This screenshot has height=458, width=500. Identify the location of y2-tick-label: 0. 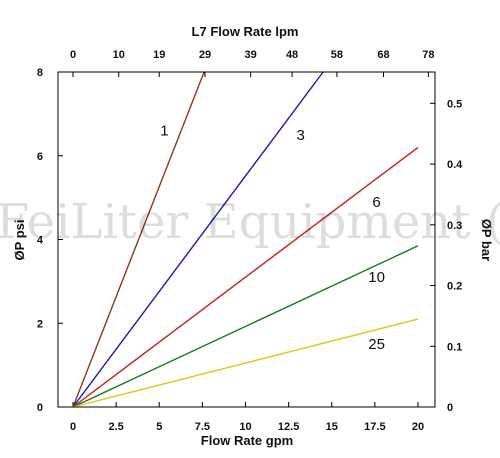
(450, 408).